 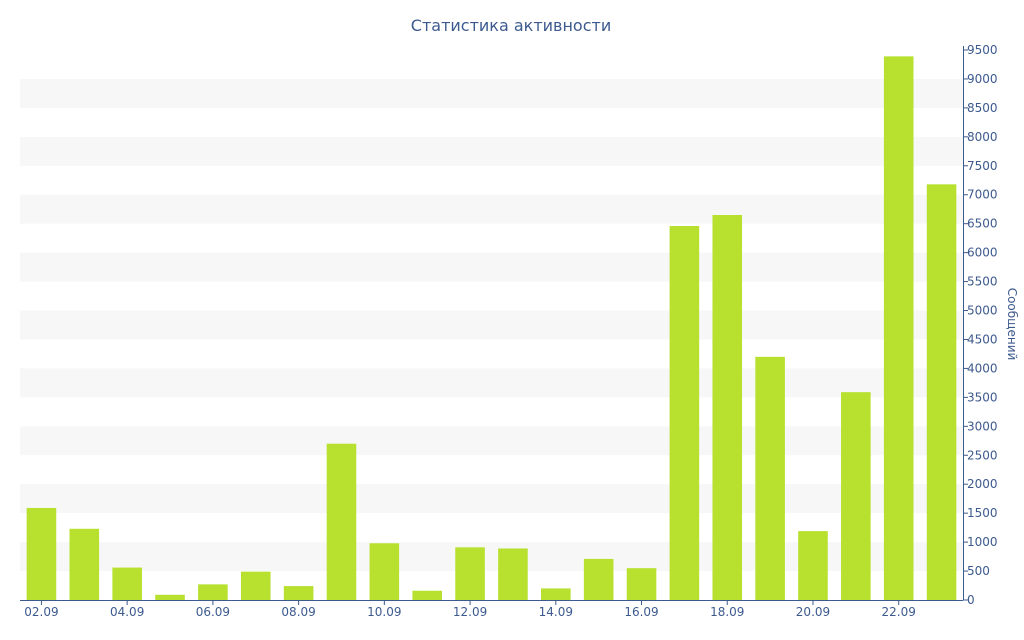 I want to click on y-tick-label: 8000, so click(x=982, y=137).